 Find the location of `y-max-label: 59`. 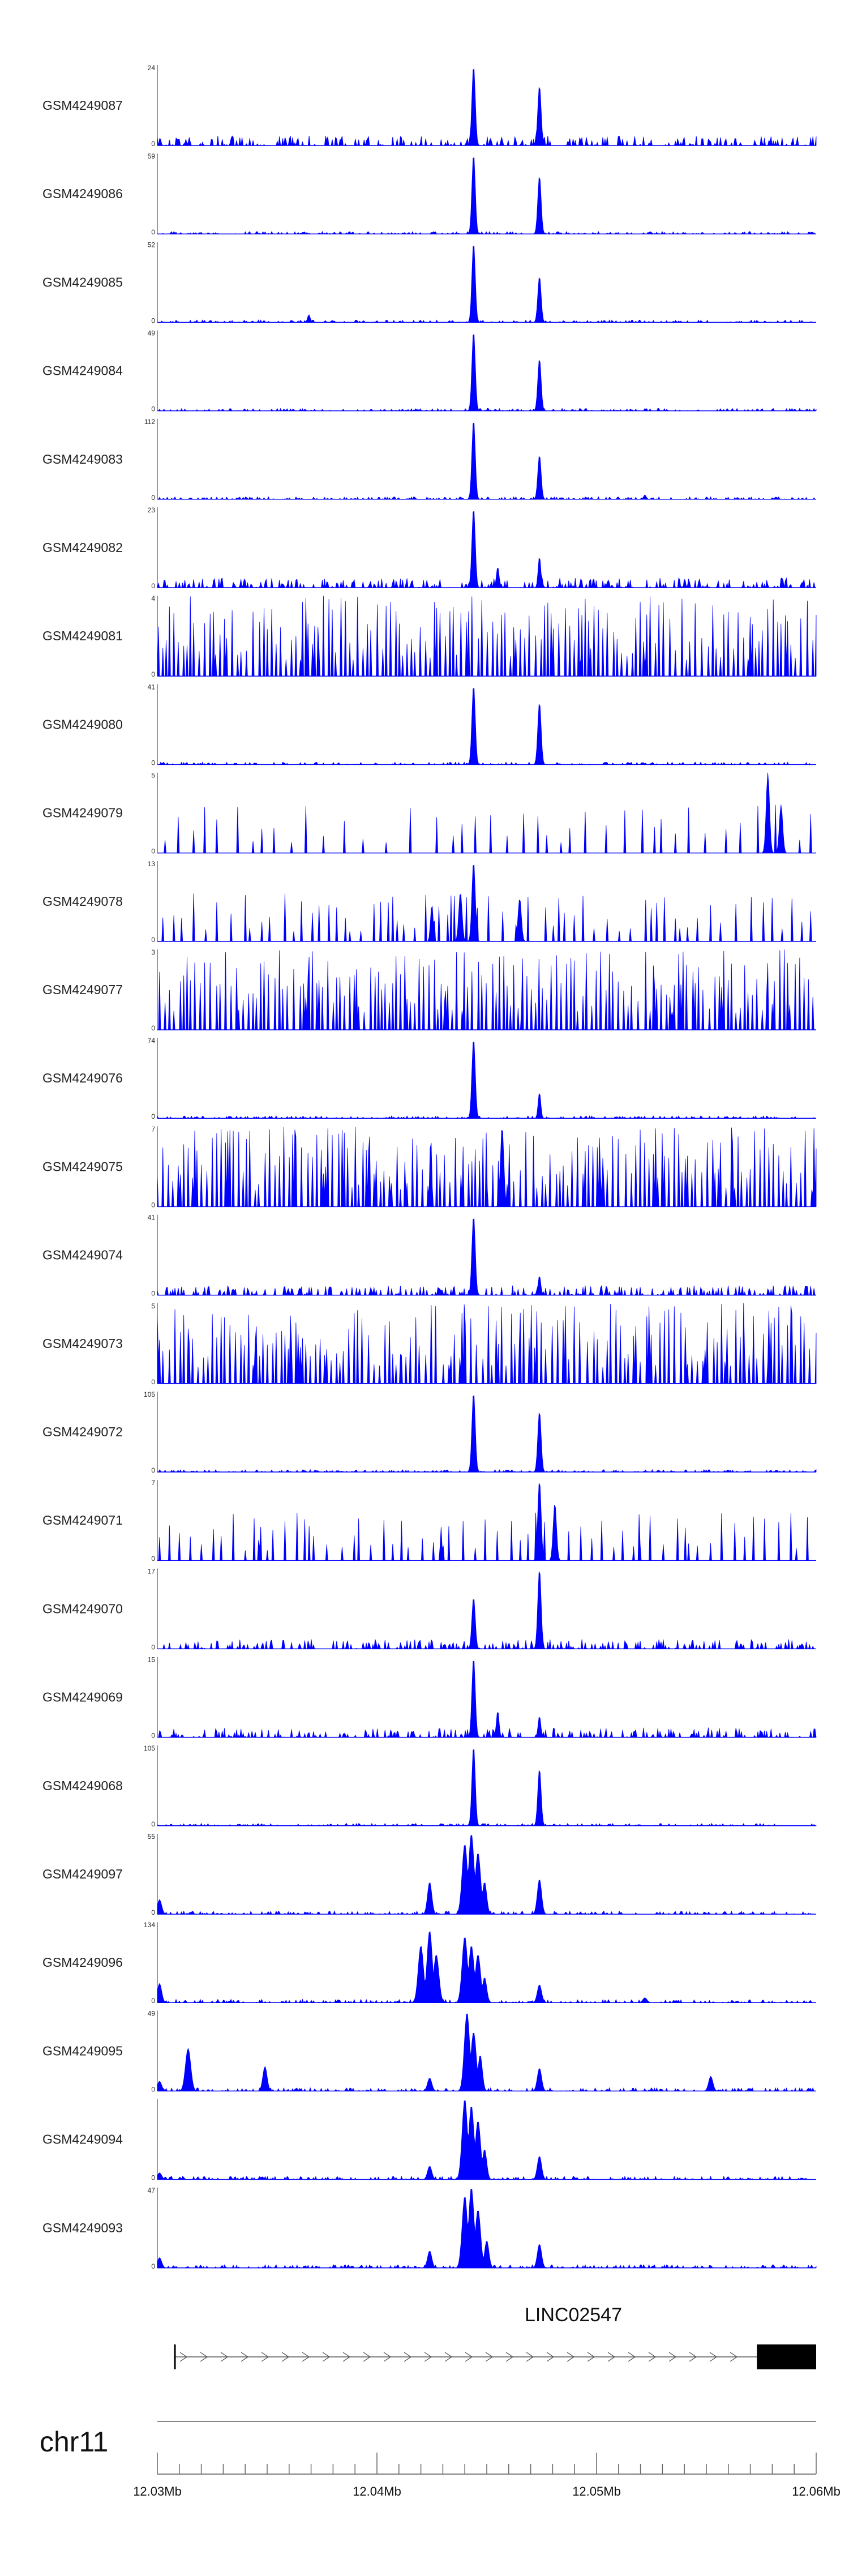

y-max-label: 59 is located at coordinates (152, 156).